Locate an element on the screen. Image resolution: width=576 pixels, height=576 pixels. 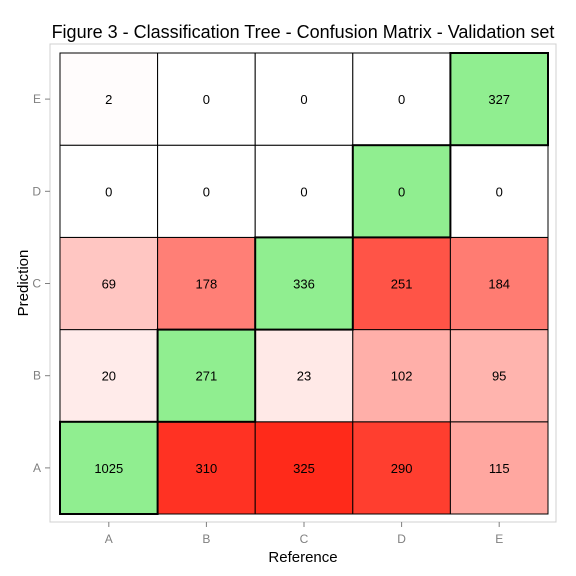
y-tick-label: D is located at coordinates (36, 191).